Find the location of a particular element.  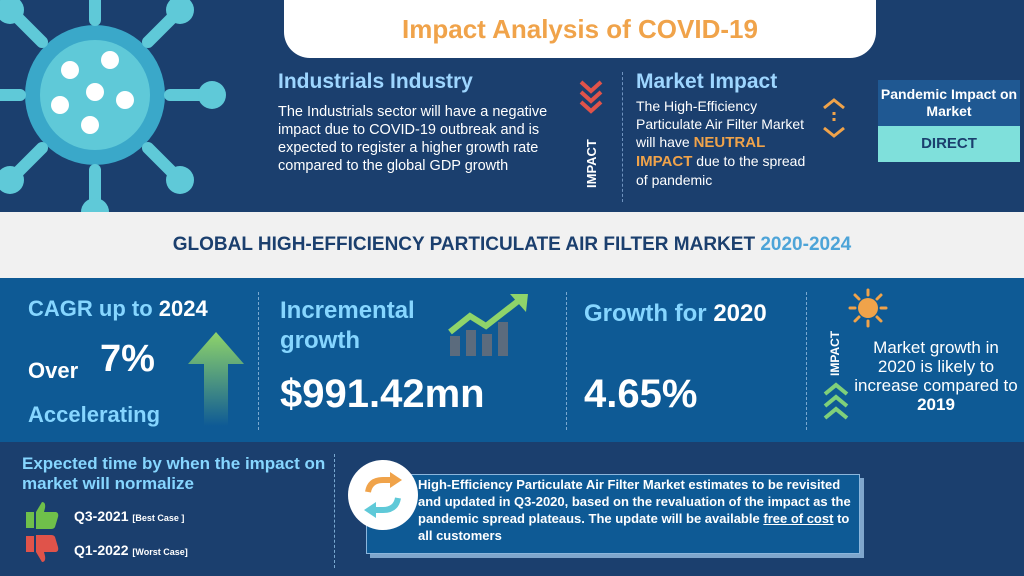

worst-case: Q1-2022 [Worst Case] is located at coordinates (131, 550).